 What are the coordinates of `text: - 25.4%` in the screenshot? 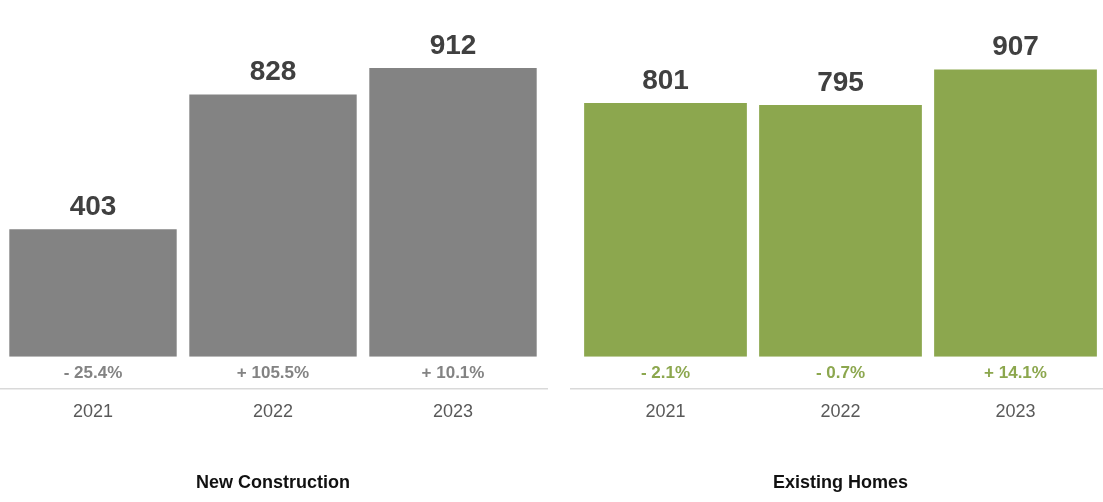 It's located at (93, 373).